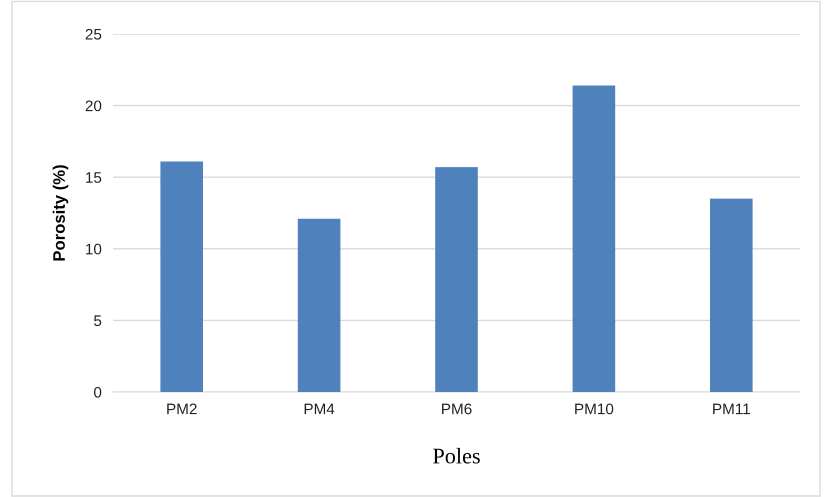 The height and width of the screenshot is (497, 825). Describe the element at coordinates (98, 320) in the screenshot. I see `y-tick-label: 5` at that location.